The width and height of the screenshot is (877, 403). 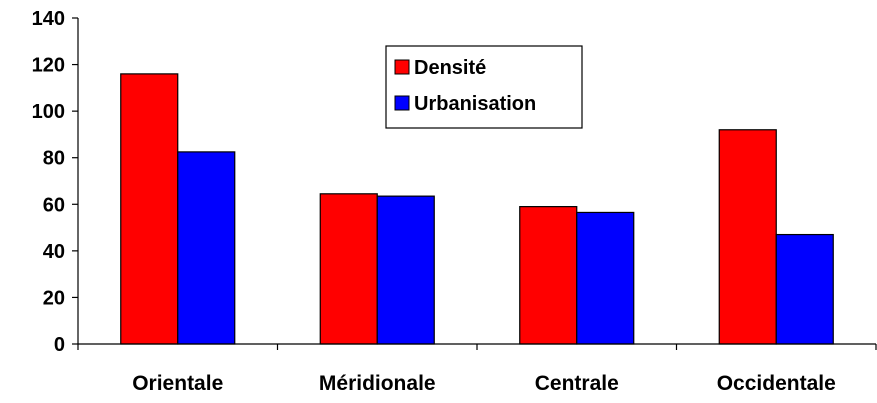 I want to click on y-tick-label: 0, so click(x=59, y=345).